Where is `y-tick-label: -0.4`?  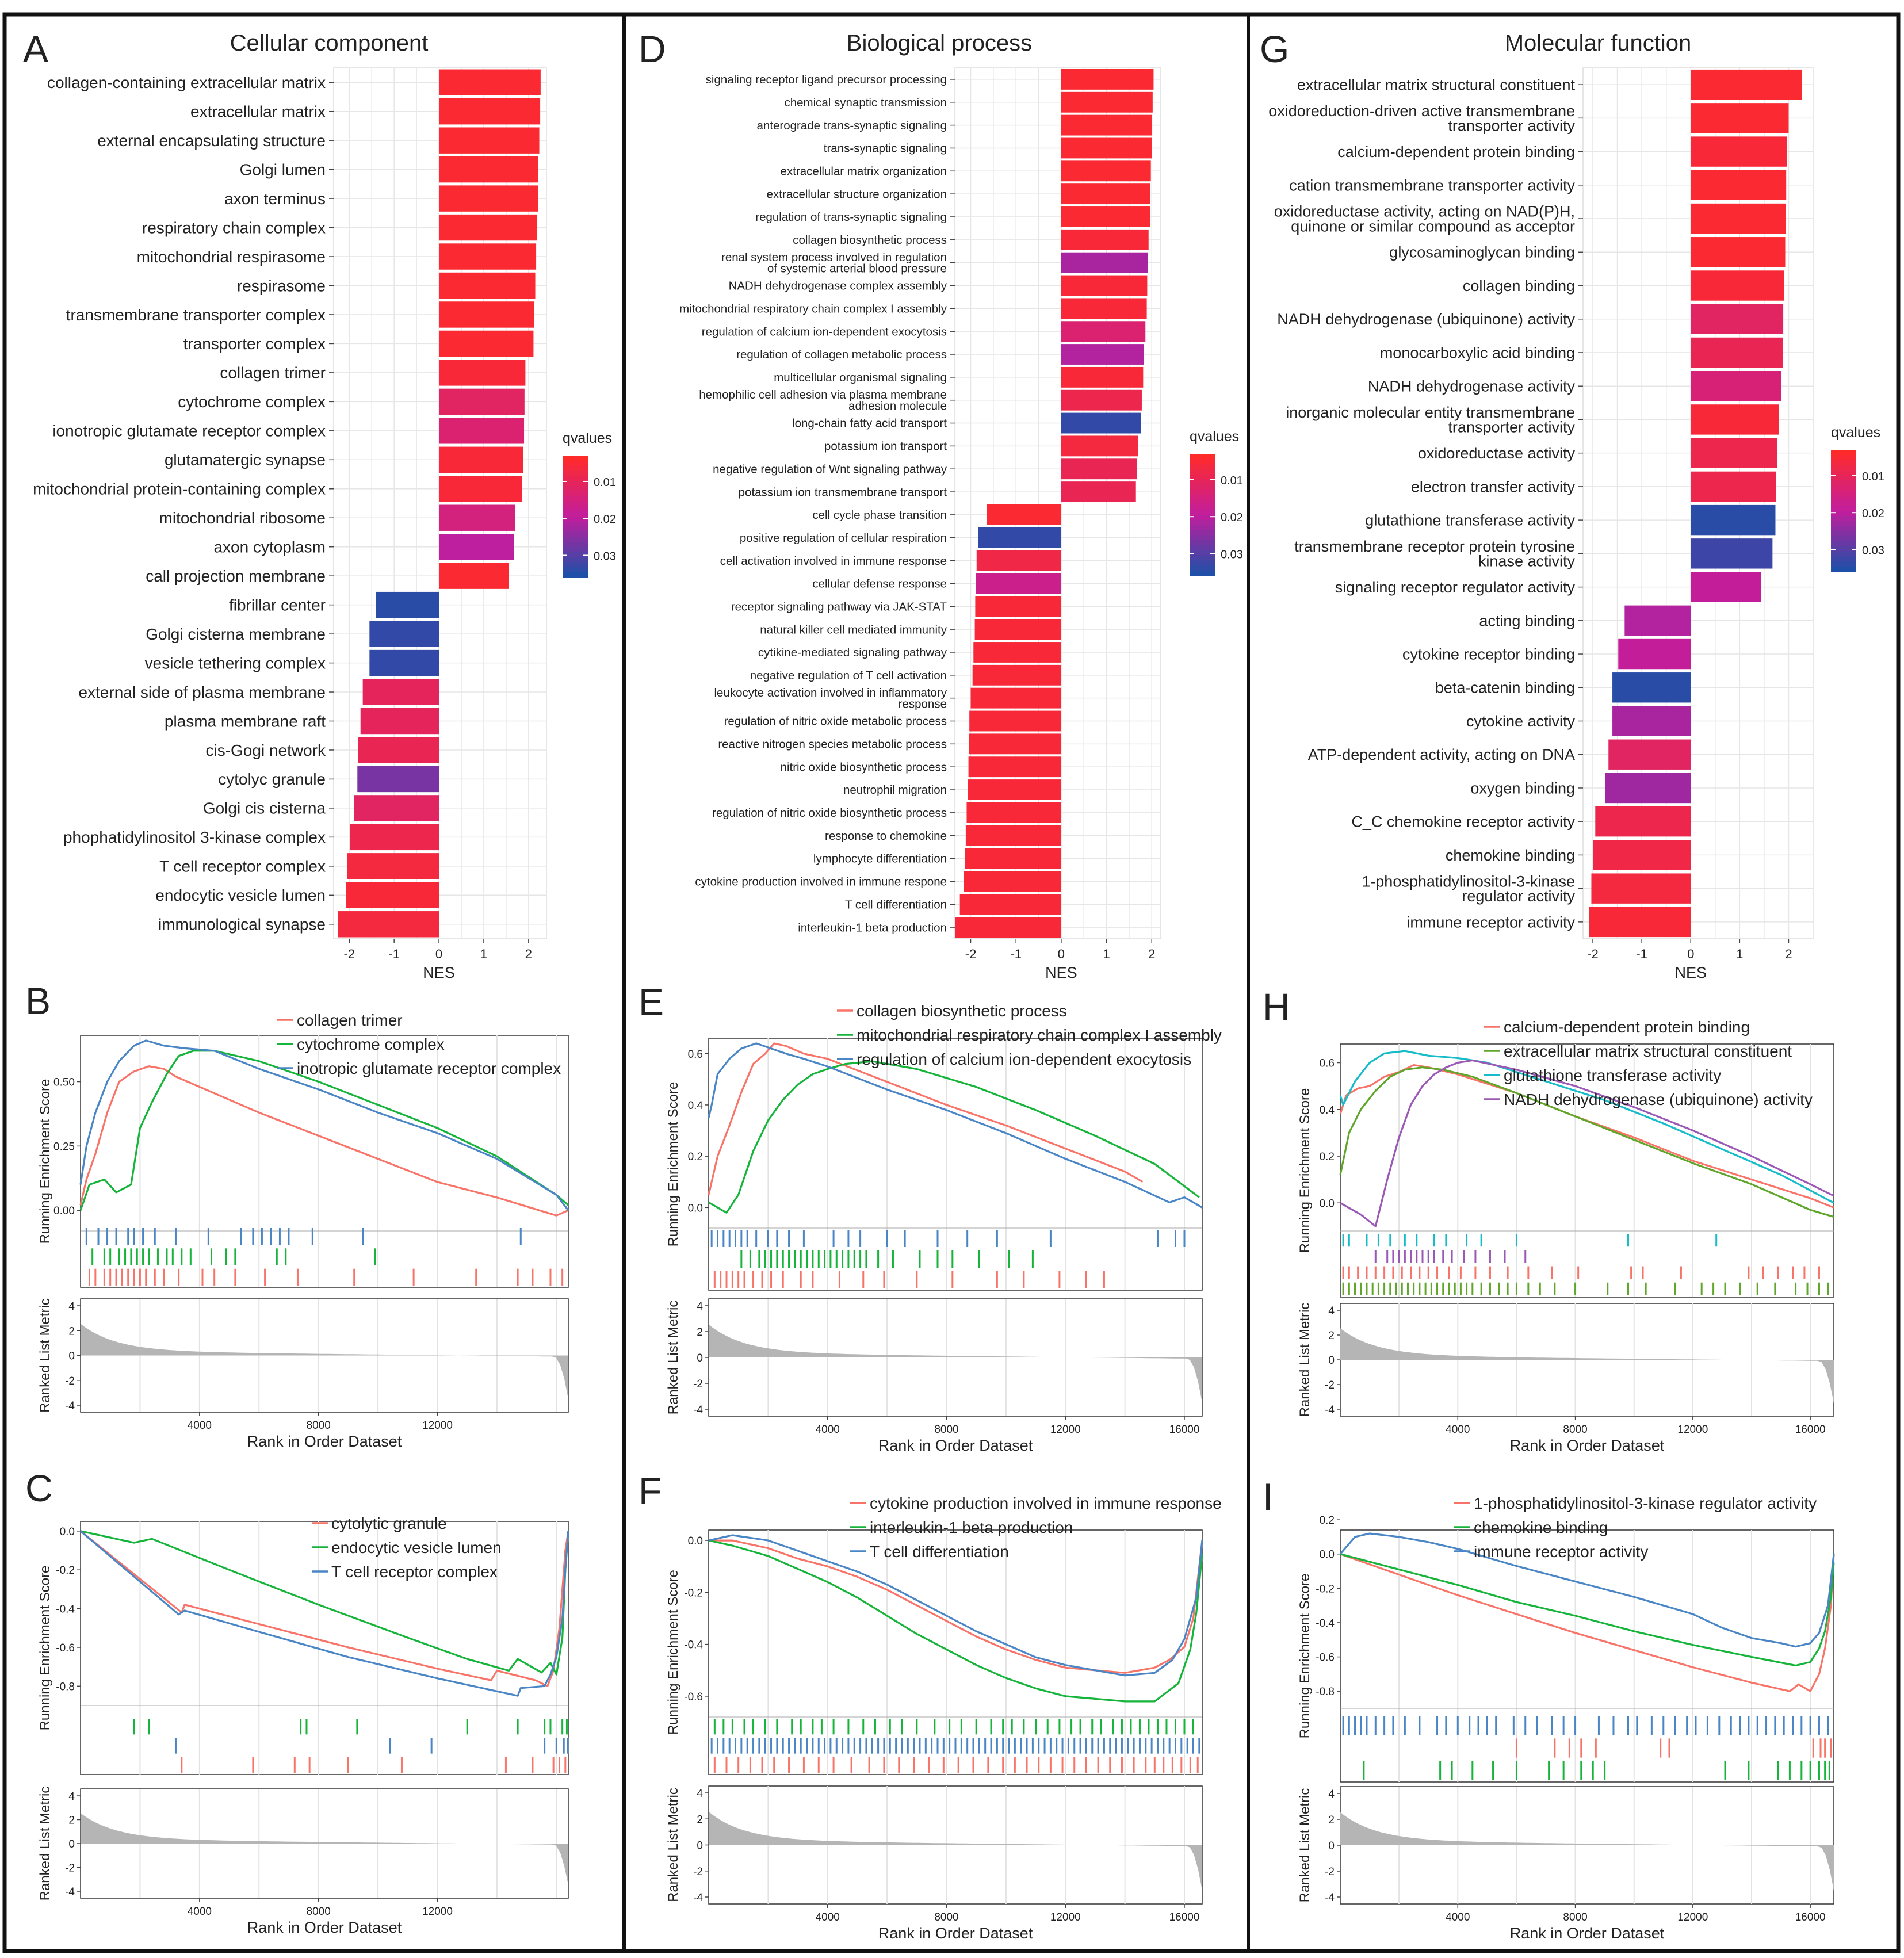
y-tick-label: -0.4 is located at coordinates (693, 1645).